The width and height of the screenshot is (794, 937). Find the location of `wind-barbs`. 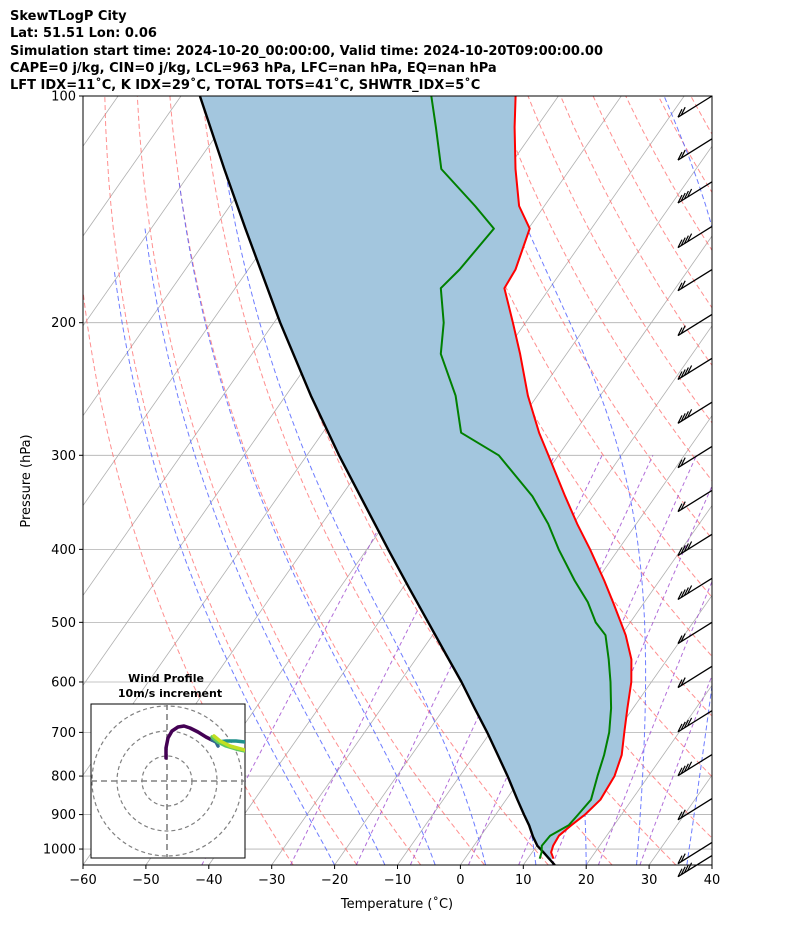

wind-barbs is located at coordinates (695, 486).